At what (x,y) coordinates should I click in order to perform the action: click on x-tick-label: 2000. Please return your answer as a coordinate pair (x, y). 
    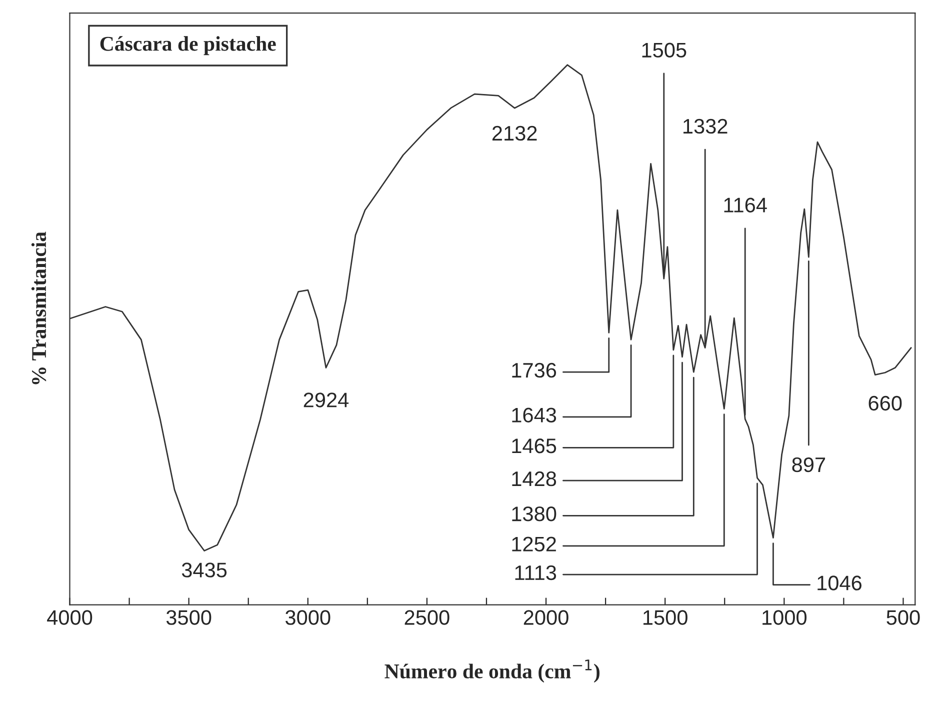
    Looking at the image, I should click on (546, 617).